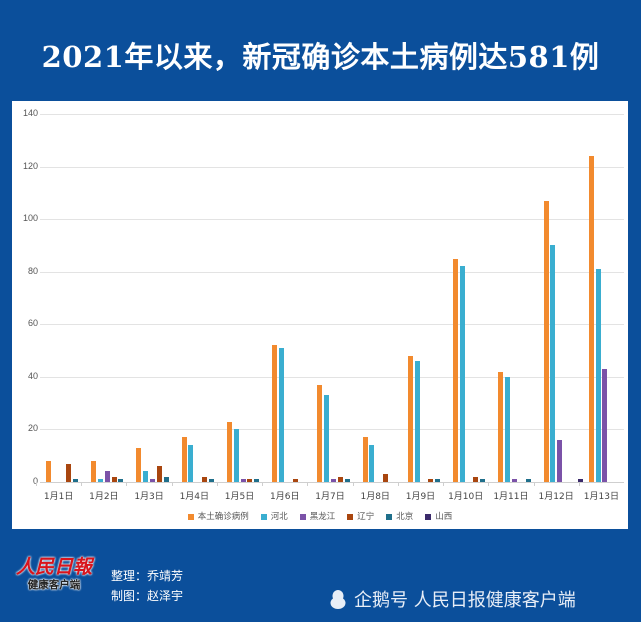 The height and width of the screenshot is (622, 641). I want to click on credits: 整理：乔靖芳 制图：赵泽宇, so click(147, 586).